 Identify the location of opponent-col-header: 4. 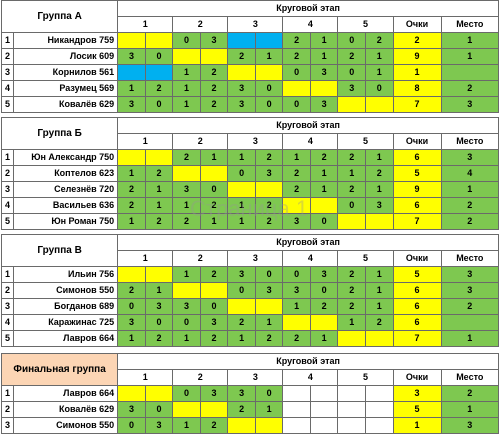
(310, 258).